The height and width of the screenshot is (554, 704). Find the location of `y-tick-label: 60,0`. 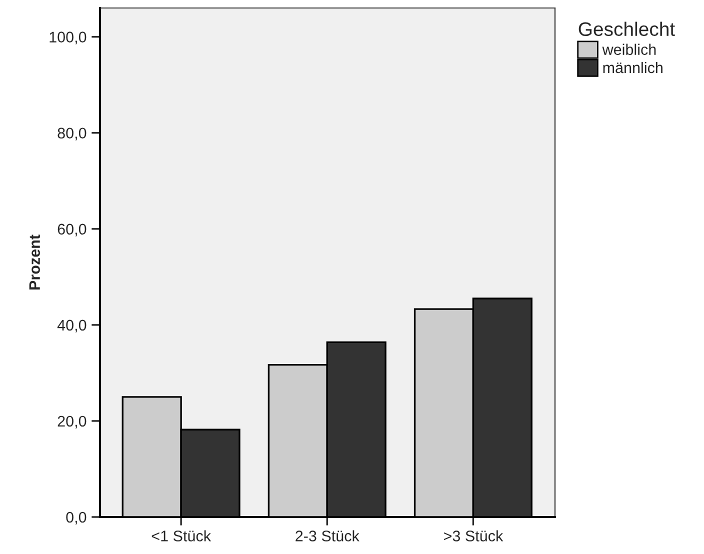

y-tick-label: 60,0 is located at coordinates (72, 230).